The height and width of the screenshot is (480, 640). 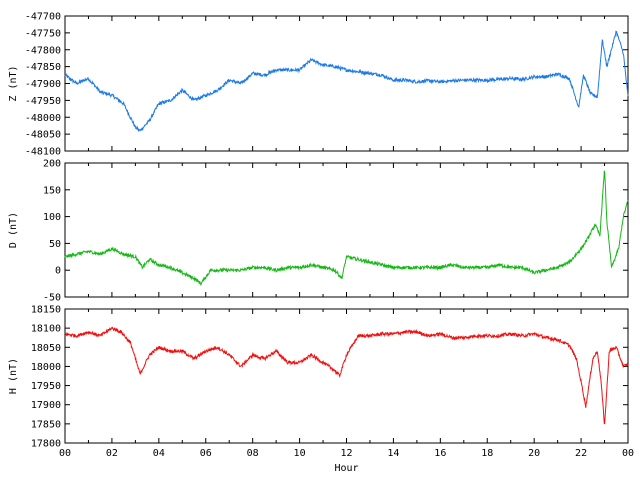 What do you see at coordinates (206, 453) in the screenshot?
I see `x-tick-label: 06` at bounding box center [206, 453].